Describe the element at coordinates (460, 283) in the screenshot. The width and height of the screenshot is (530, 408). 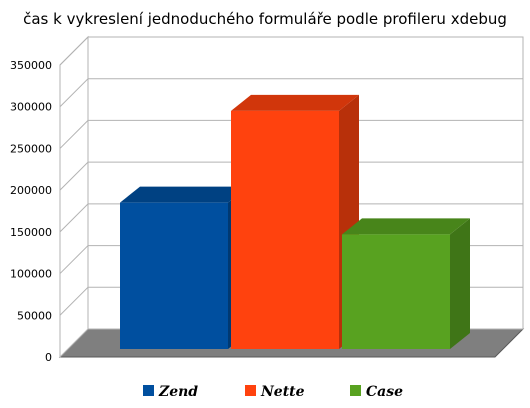
I see `bar-side` at that location.